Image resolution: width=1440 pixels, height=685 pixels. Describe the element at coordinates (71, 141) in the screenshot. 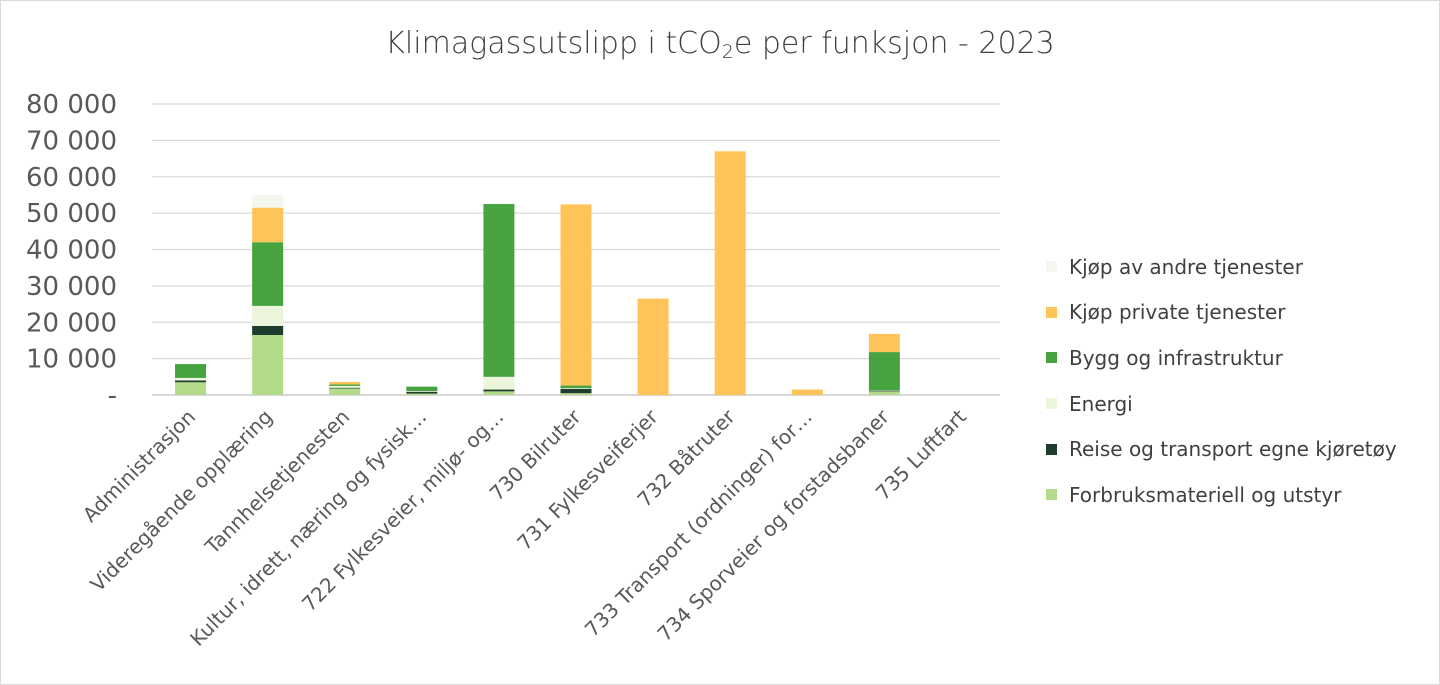

I see `y-tick-label: 70 000` at that location.